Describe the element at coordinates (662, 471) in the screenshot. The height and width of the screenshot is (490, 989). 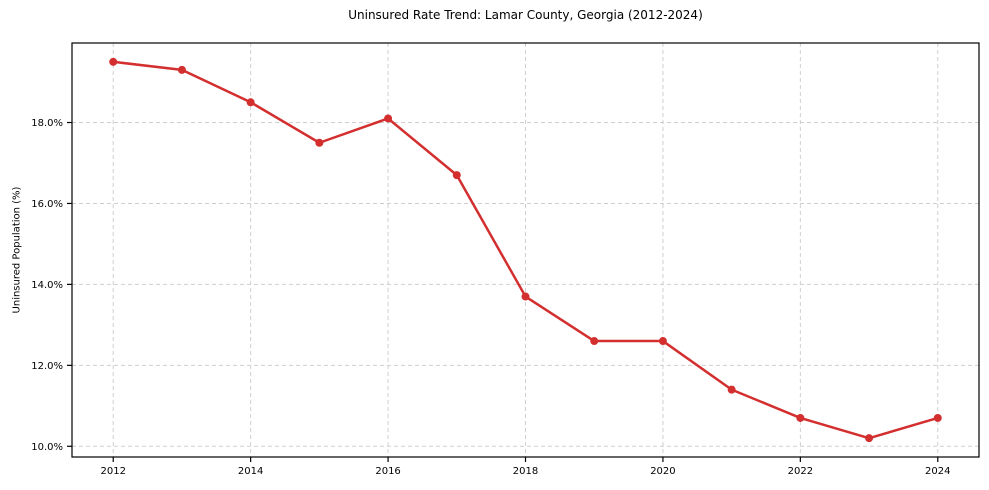
I see `x-tick-label: 2020` at that location.